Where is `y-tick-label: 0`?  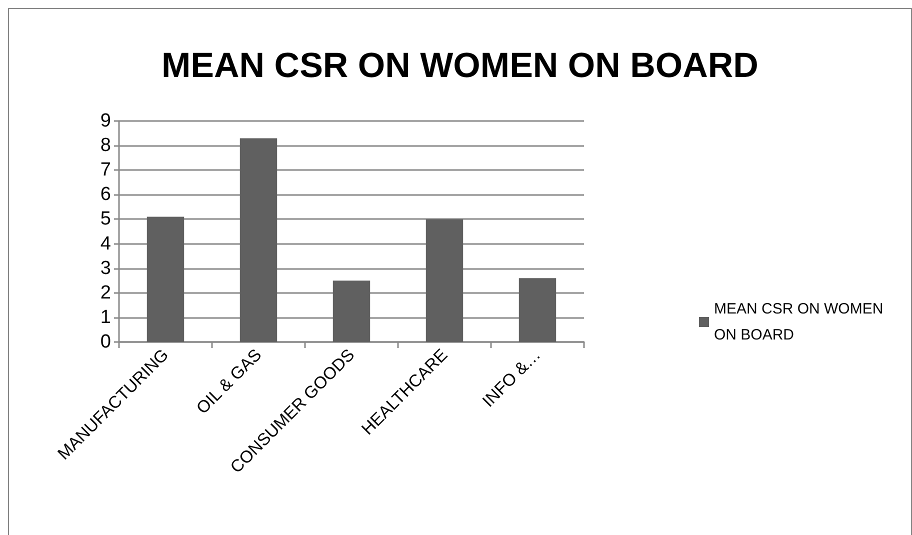 y-tick-label: 0 is located at coordinates (105, 342).